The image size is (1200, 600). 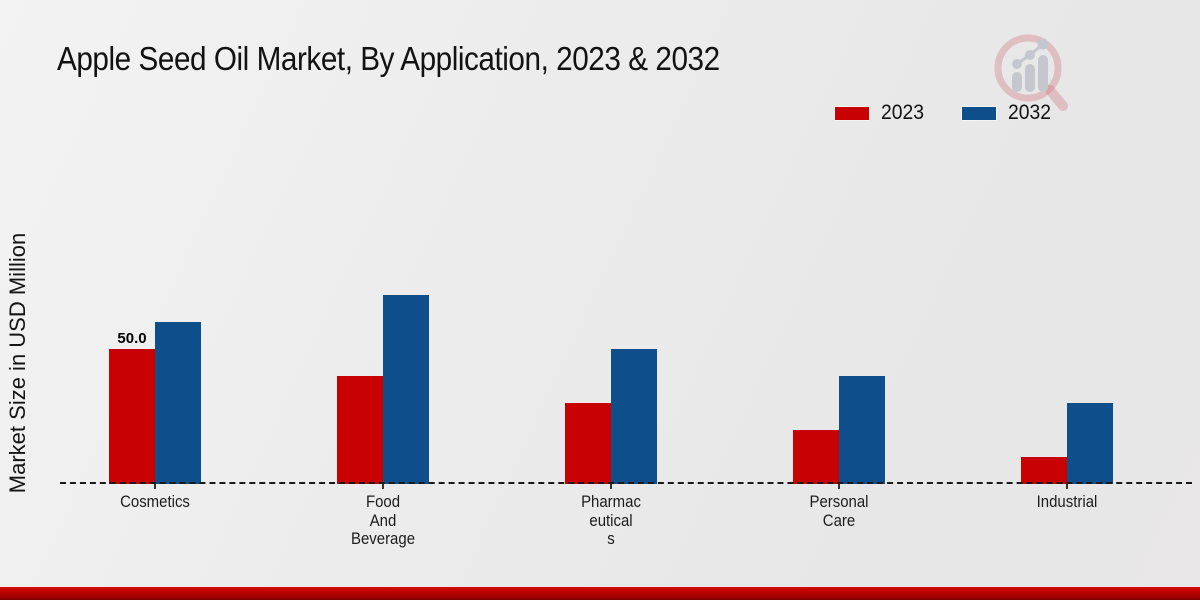 I want to click on legend-swatch-2032, so click(x=978, y=113).